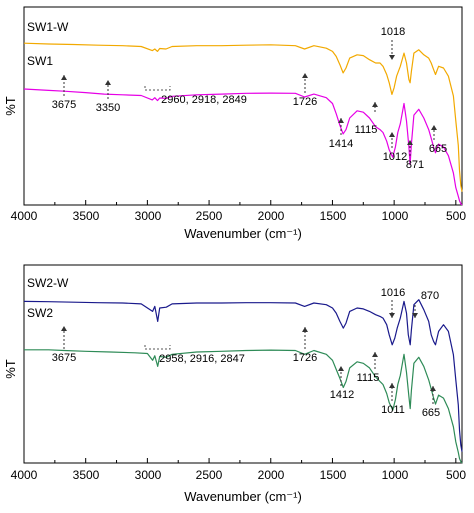 This screenshot has width=474, height=513. What do you see at coordinates (204, 100) in the screenshot?
I see `annotation-label: 2960, 2918, 2849` at bounding box center [204, 100].